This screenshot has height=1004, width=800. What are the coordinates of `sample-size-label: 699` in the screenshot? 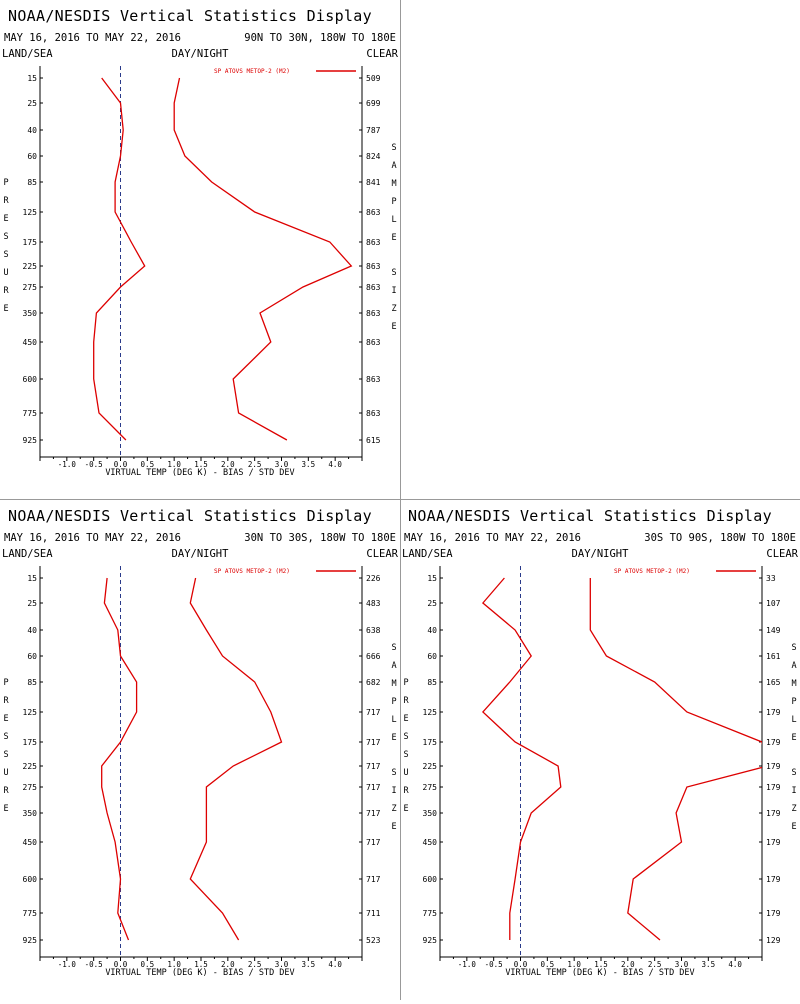 It's located at (373, 103).